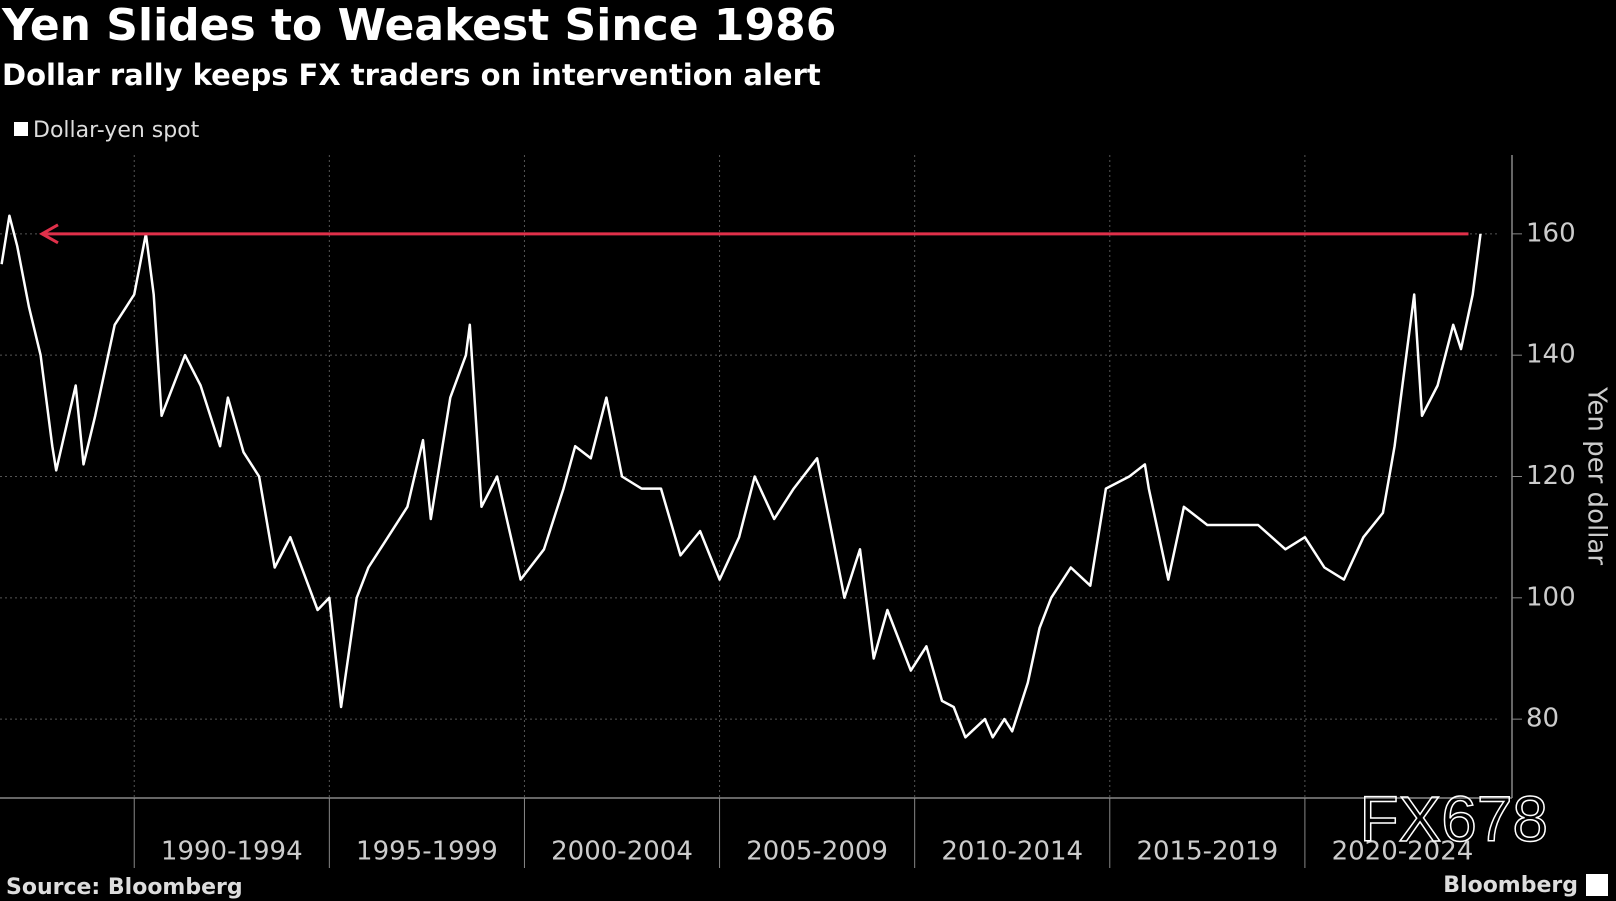 This screenshot has height=901, width=1616. What do you see at coordinates (232, 852) in the screenshot?
I see `x-tick-label: 1990-1994` at bounding box center [232, 852].